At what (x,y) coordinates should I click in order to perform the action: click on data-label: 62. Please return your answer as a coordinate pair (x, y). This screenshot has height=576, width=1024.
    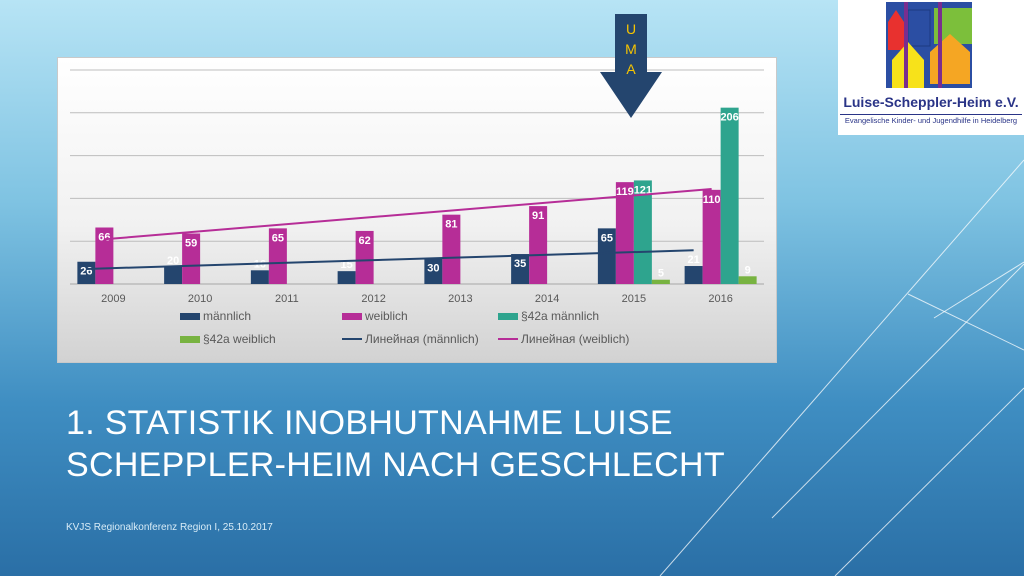
    Looking at the image, I should click on (365, 241).